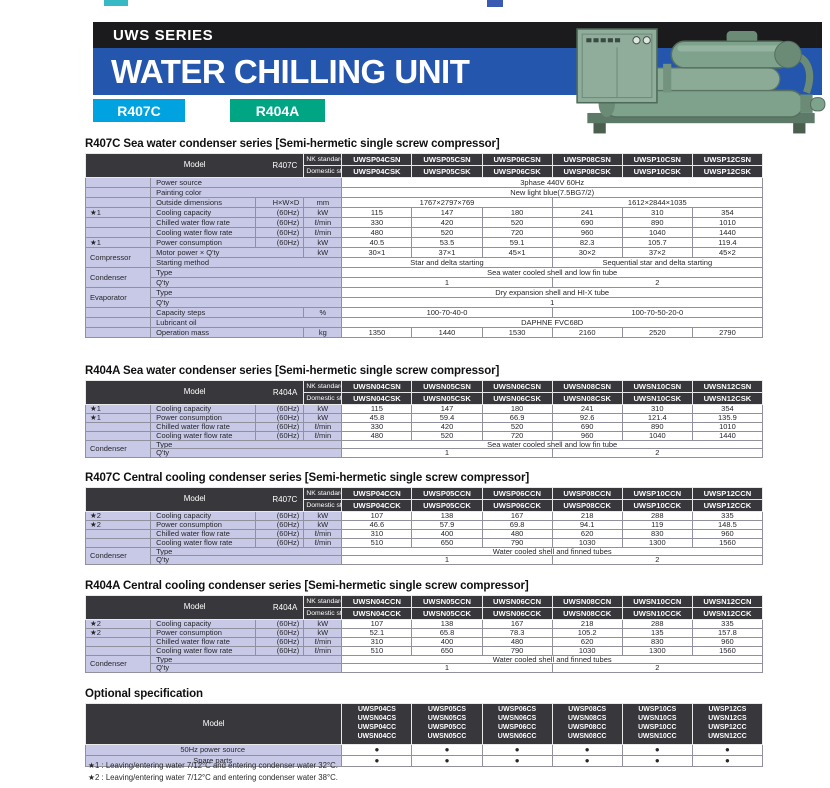 The height and width of the screenshot is (788, 830). What do you see at coordinates (552, 272) in the screenshot?
I see `spec-cell-value: Sea water cooled shell and low fin tube` at bounding box center [552, 272].